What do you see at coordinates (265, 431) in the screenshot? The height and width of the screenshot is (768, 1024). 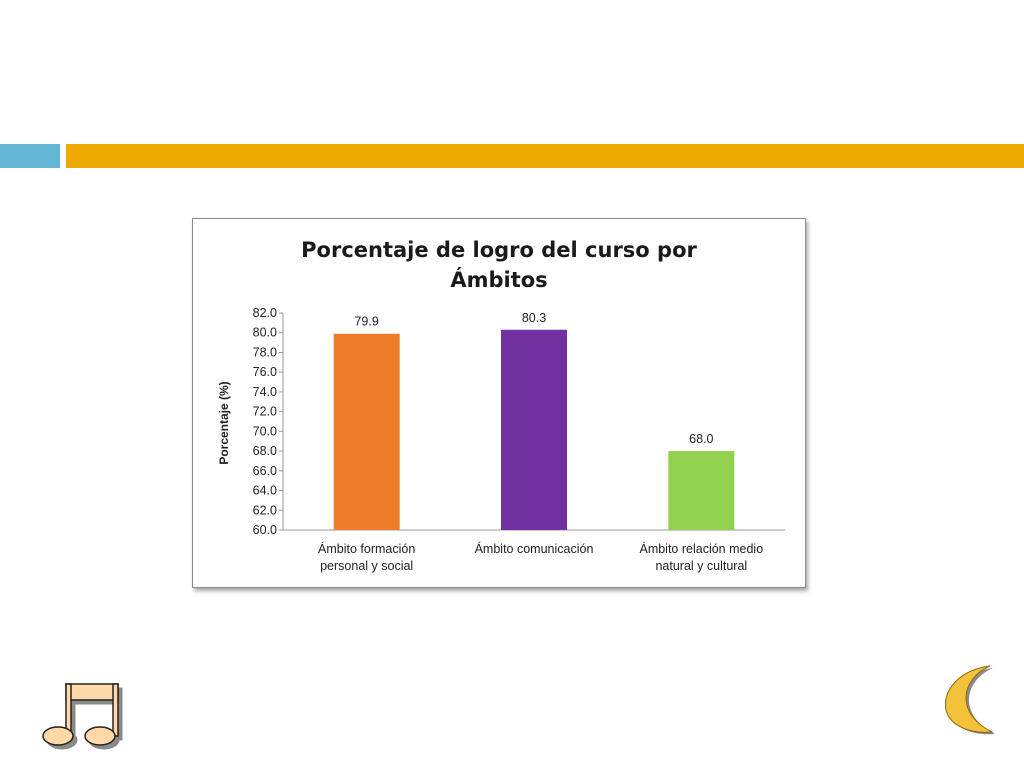 I see `y-tick-label: 70.0` at bounding box center [265, 431].